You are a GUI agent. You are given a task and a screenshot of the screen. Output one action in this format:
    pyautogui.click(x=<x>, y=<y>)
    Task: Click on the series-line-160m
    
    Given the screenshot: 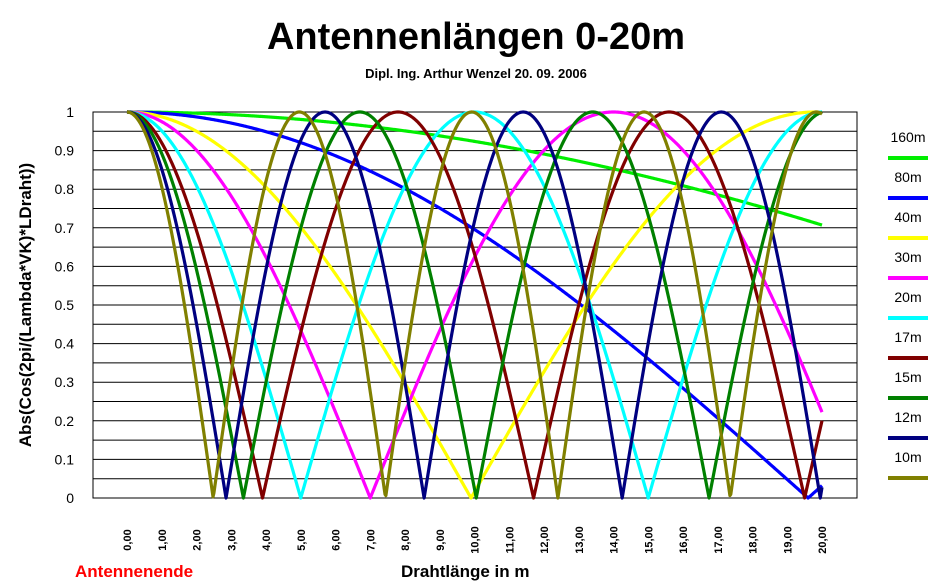 What is the action you would take?
    pyautogui.click(x=474, y=168)
    